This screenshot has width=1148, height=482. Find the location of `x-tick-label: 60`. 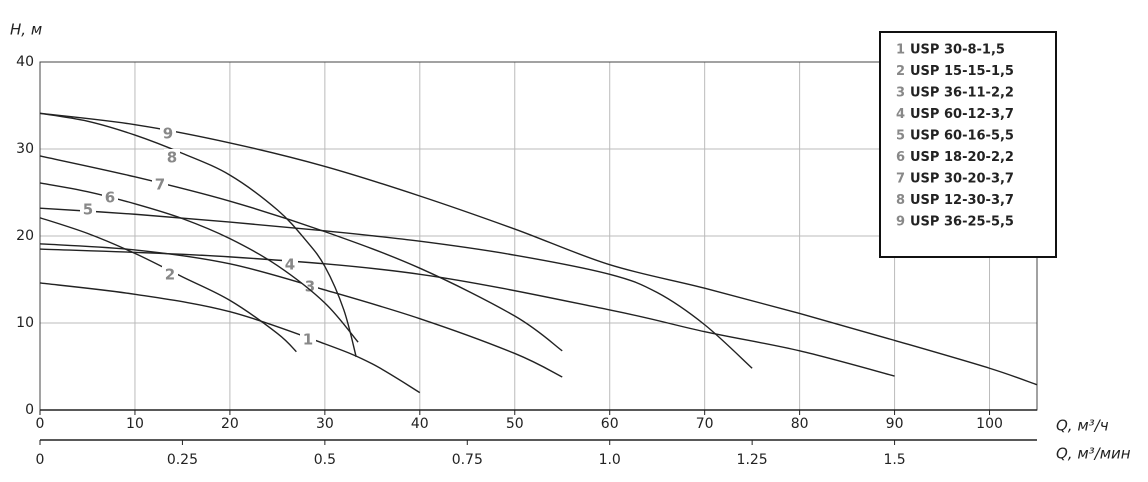

x-tick-label: 60 is located at coordinates (610, 424).